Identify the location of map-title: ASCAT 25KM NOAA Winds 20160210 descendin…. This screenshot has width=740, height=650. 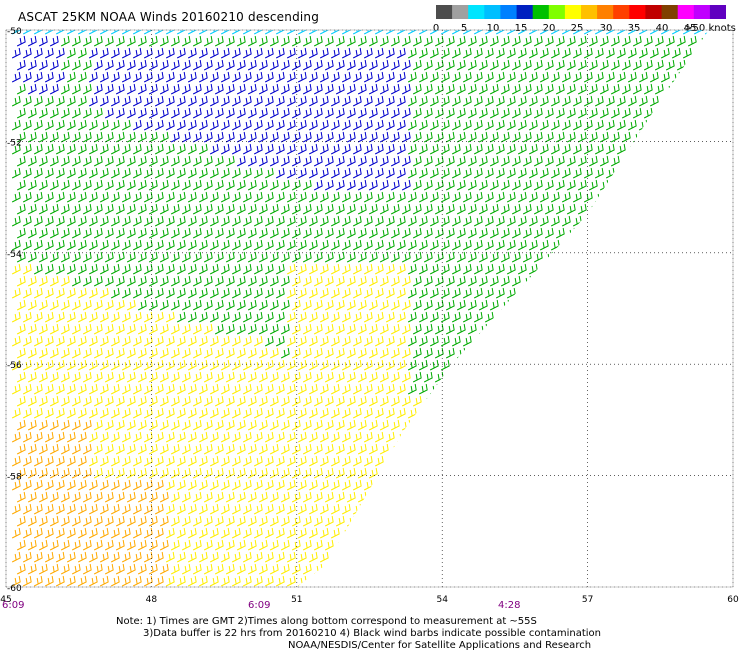
(169, 17).